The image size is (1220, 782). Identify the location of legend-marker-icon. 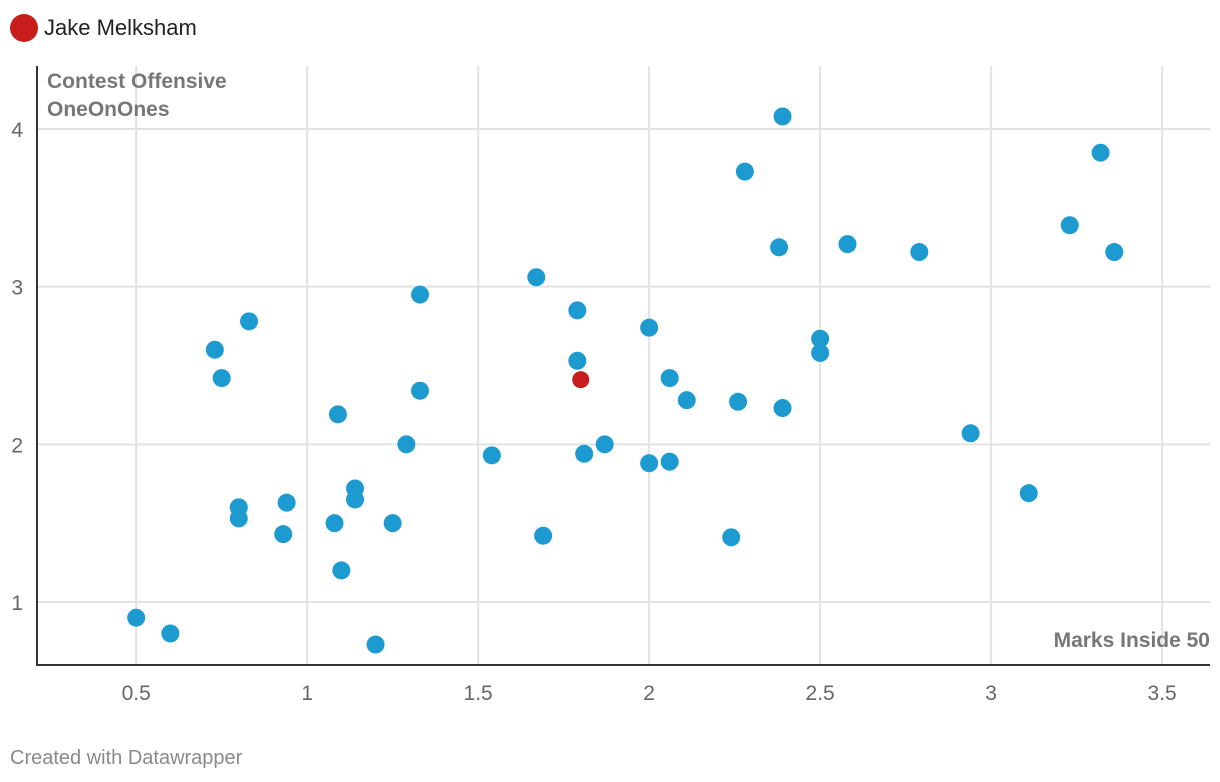
(24, 28).